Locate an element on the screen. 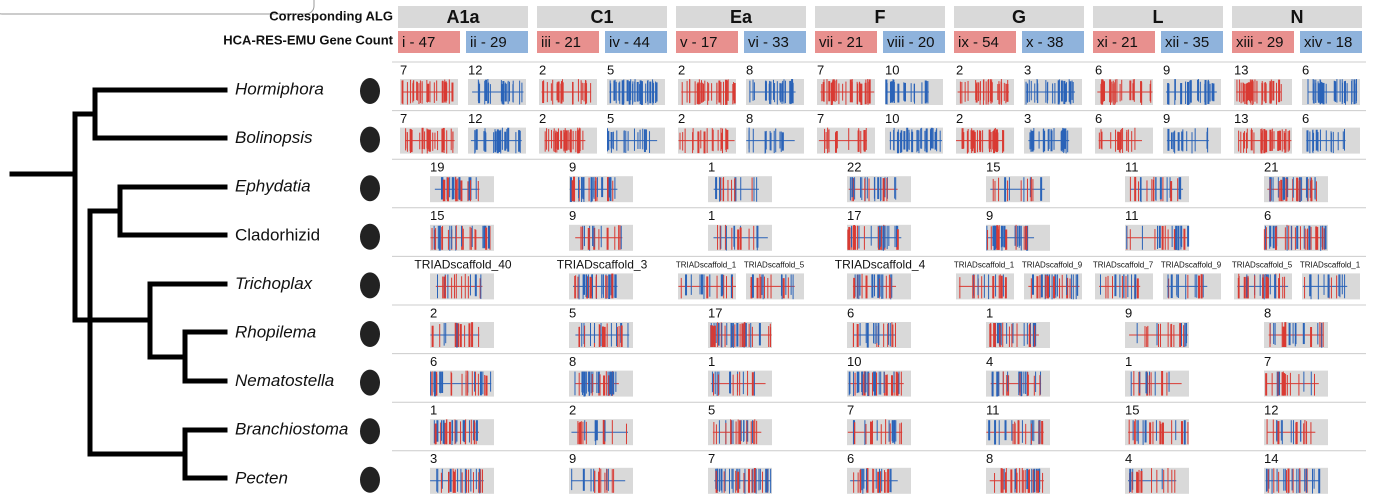  alg-name: F is located at coordinates (880, 17).